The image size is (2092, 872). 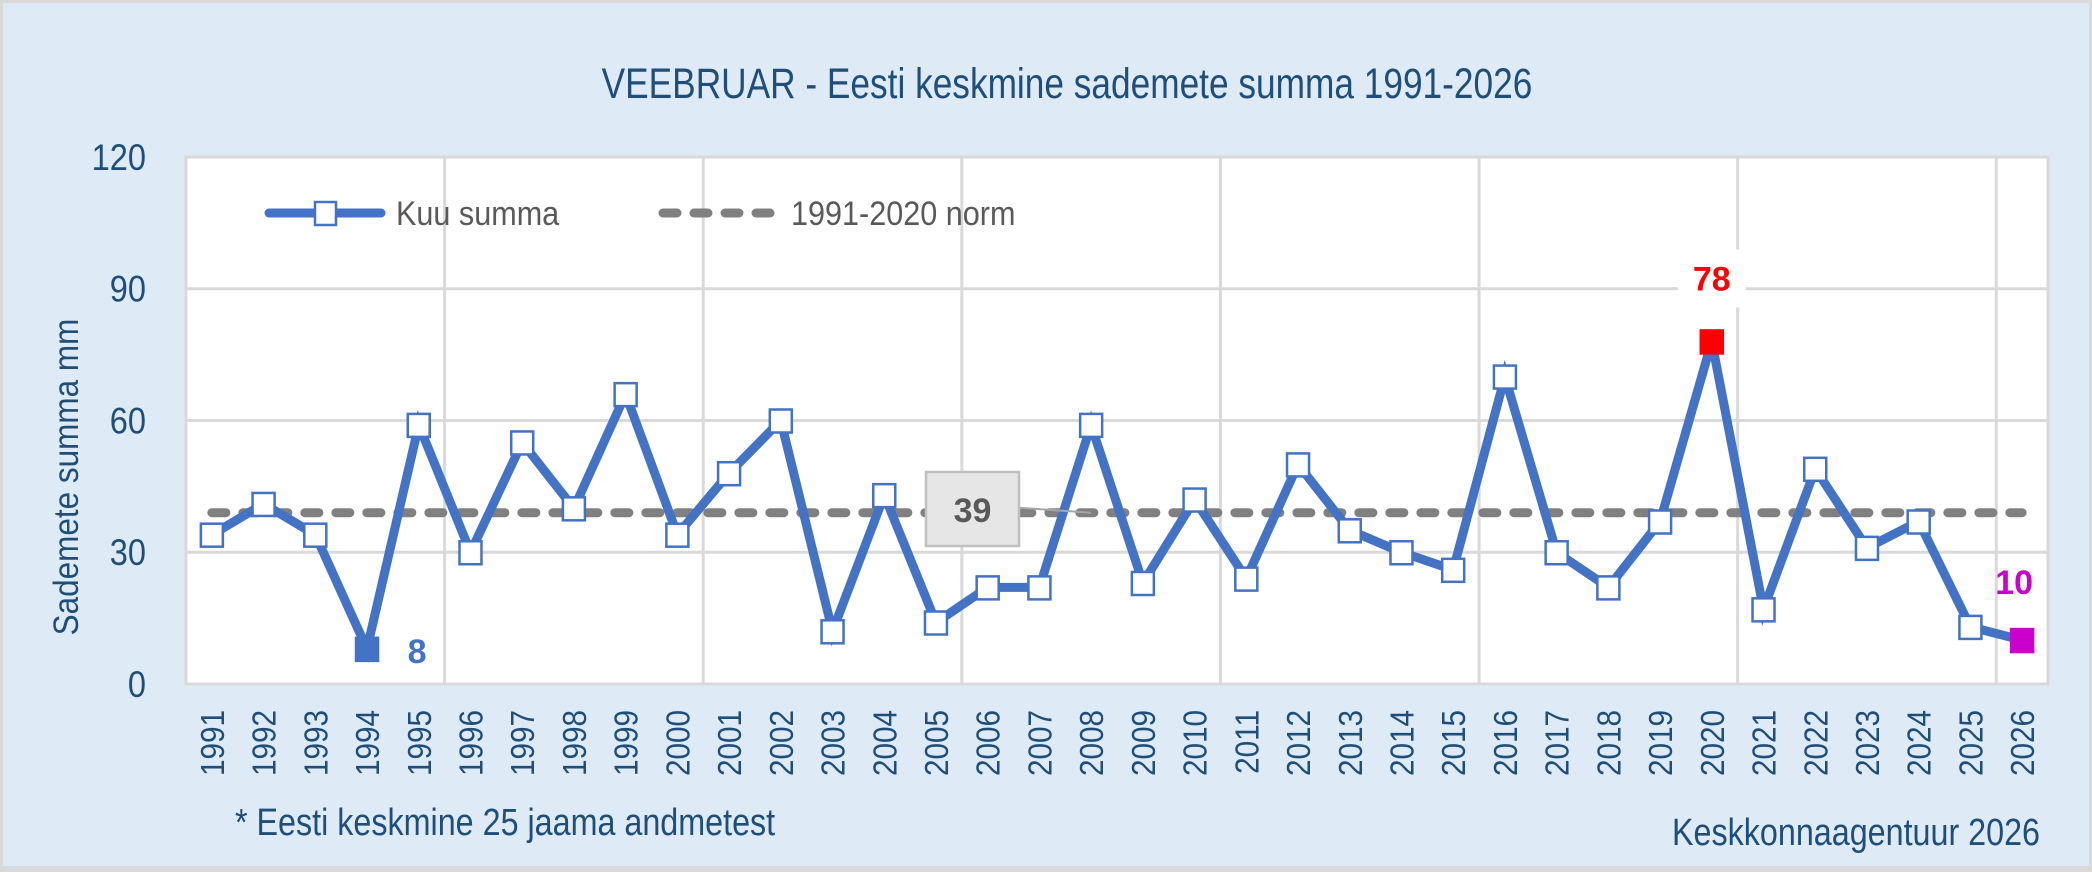 What do you see at coordinates (639, 214) in the screenshot?
I see `legend: Kuu summa 1991-2020 norm` at bounding box center [639, 214].